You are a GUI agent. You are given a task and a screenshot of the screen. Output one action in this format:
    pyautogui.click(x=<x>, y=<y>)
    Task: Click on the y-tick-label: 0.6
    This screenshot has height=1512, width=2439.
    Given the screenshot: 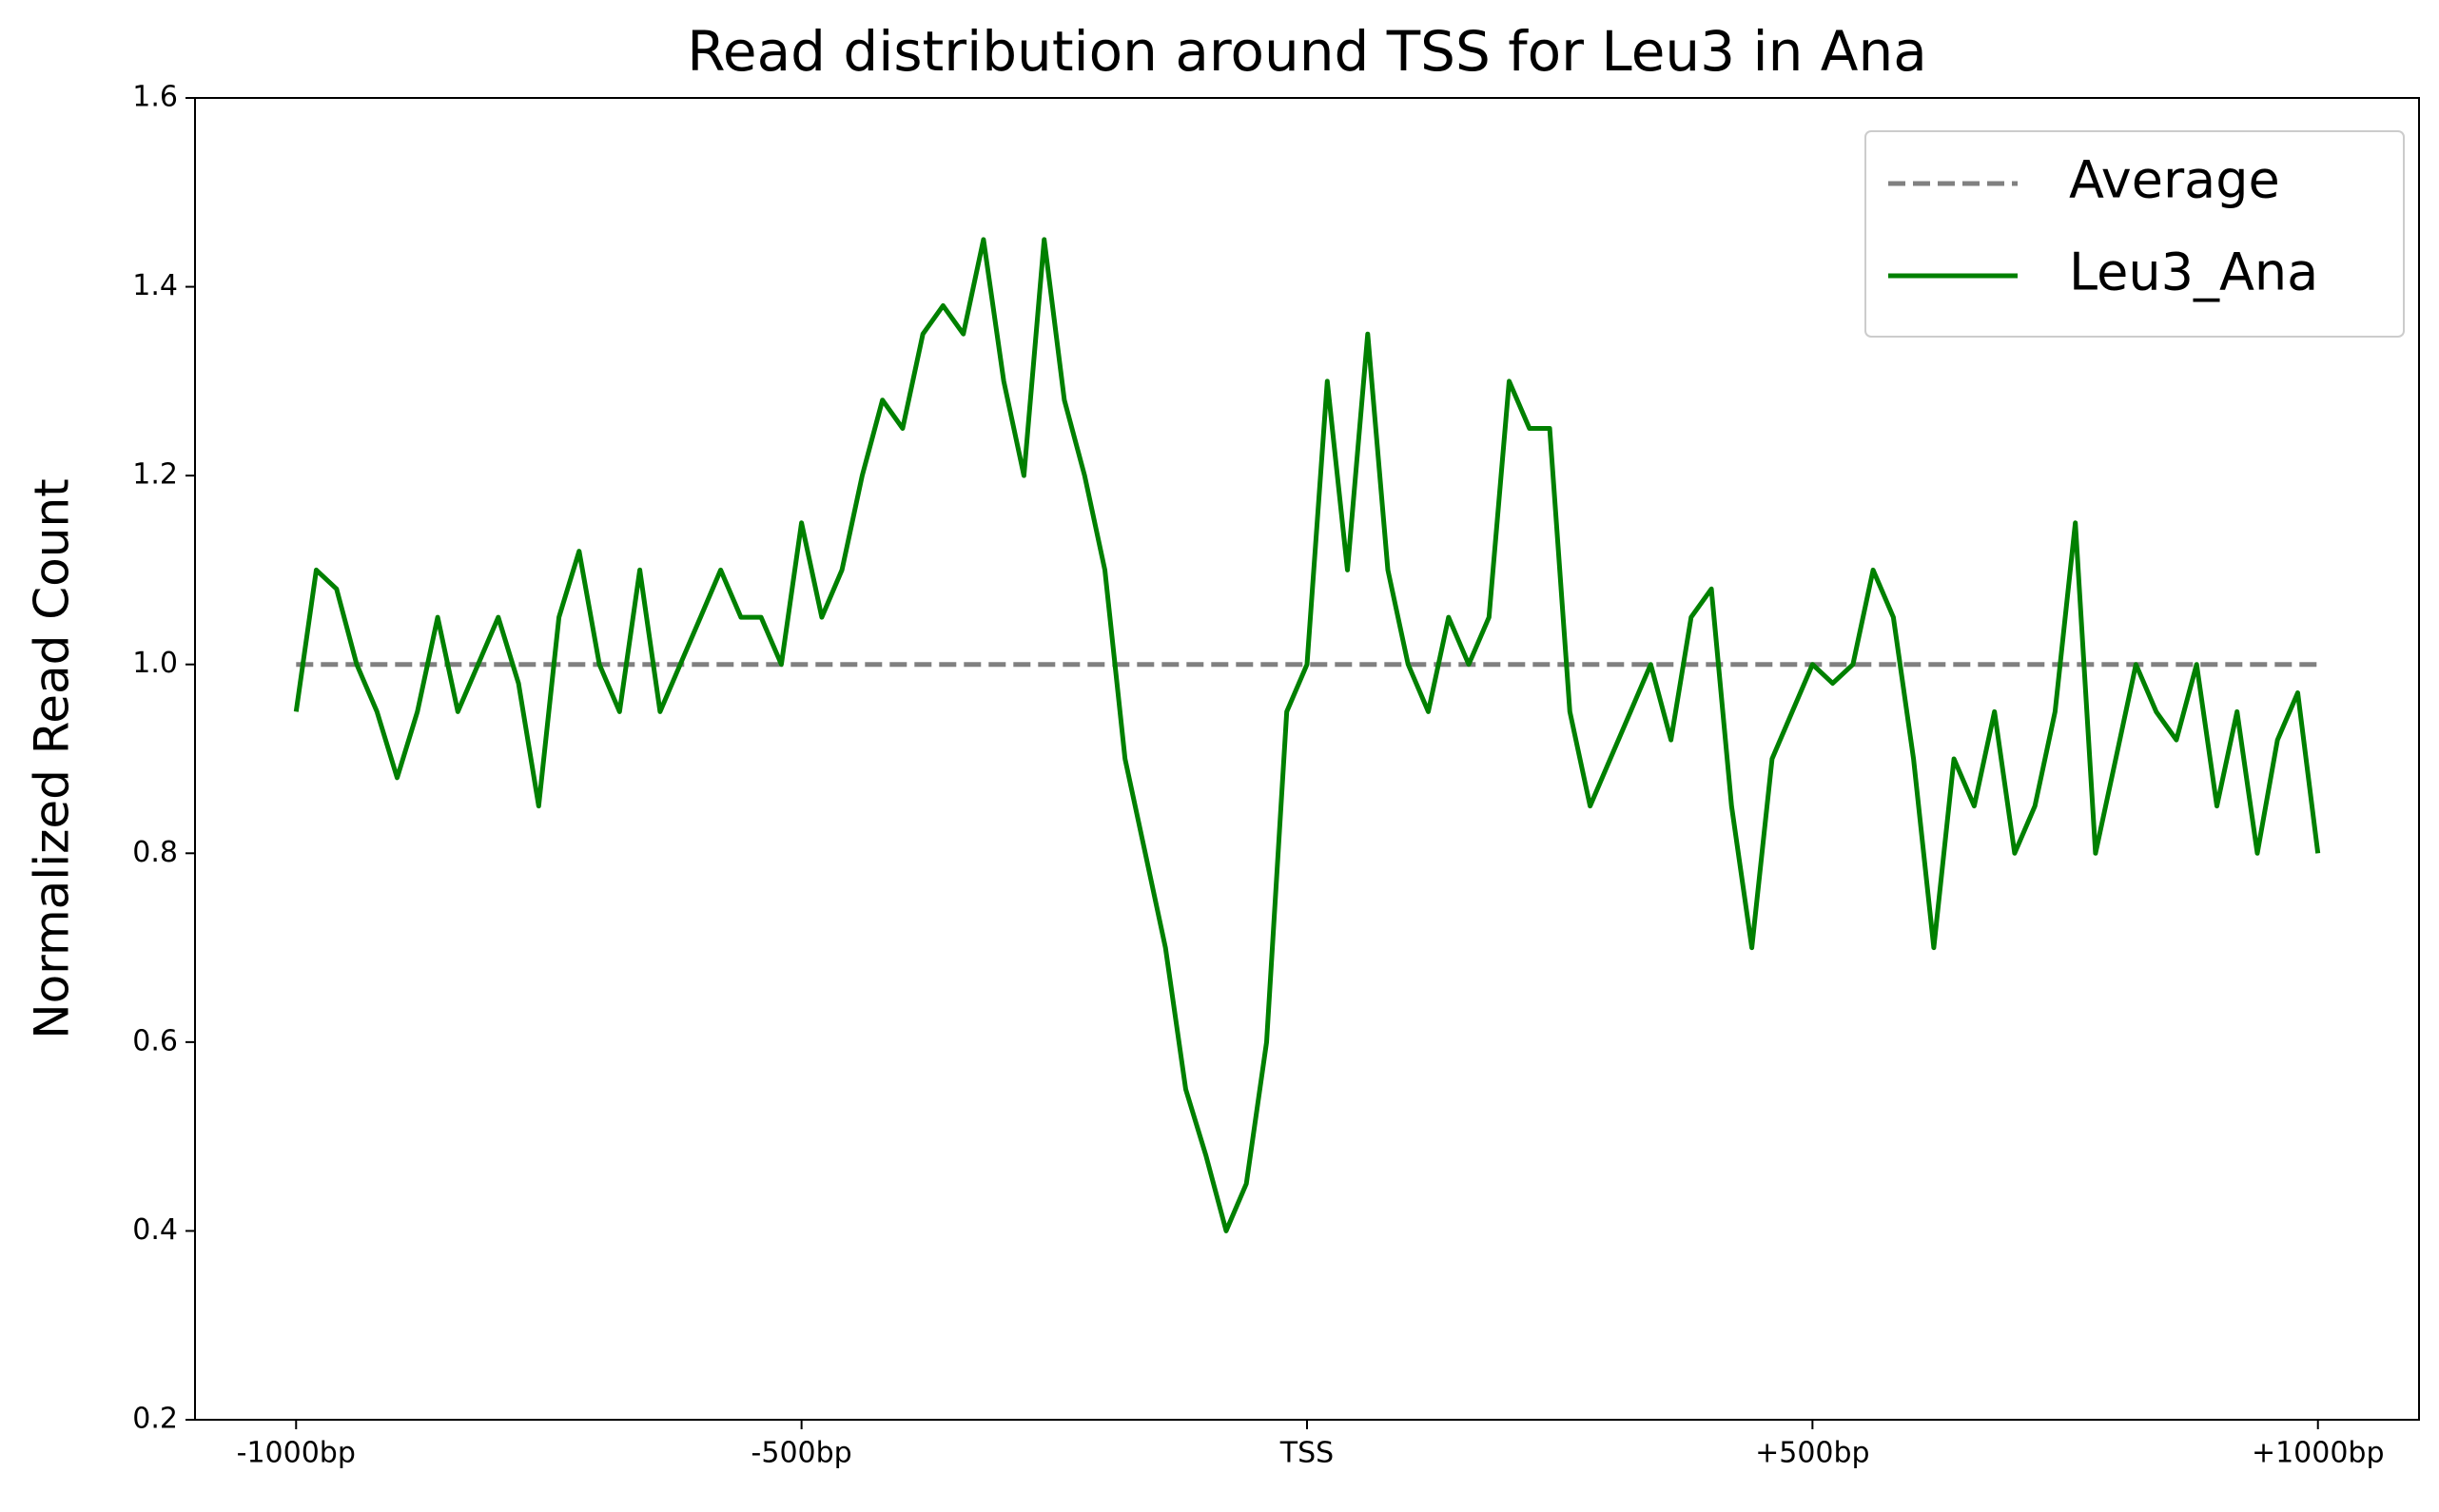 What is the action you would take?
    pyautogui.click(x=155, y=1040)
    